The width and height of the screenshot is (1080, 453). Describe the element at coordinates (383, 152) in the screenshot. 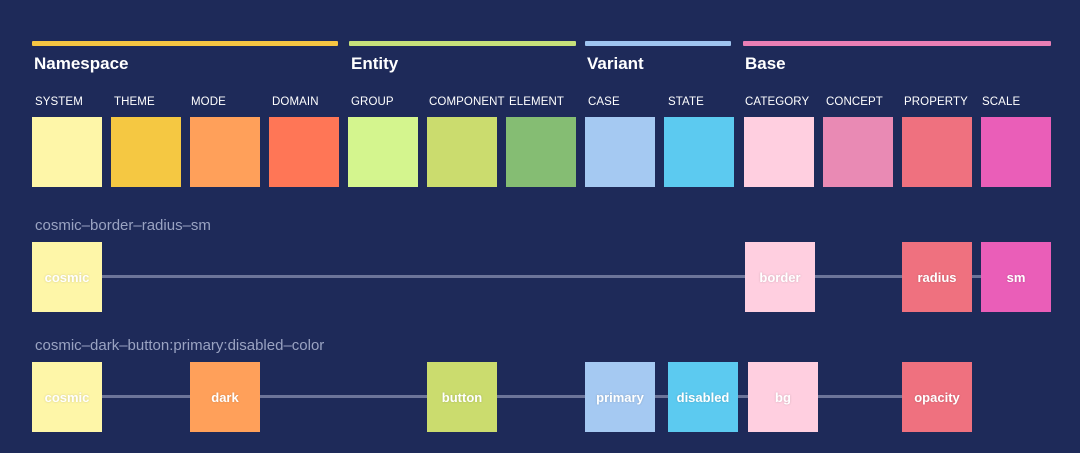

I see `swatch-group` at that location.